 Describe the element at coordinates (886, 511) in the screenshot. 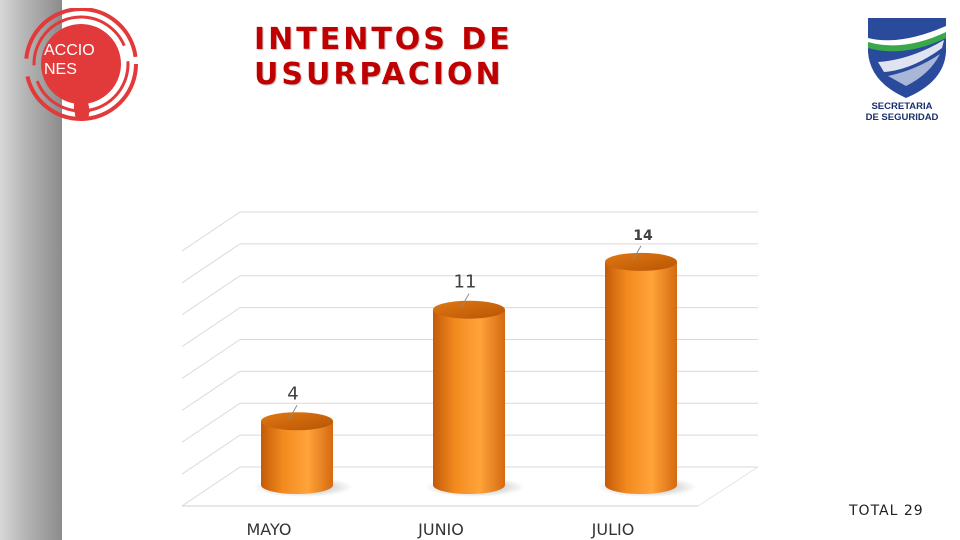

I see `total-label: TOTAL 29` at that location.